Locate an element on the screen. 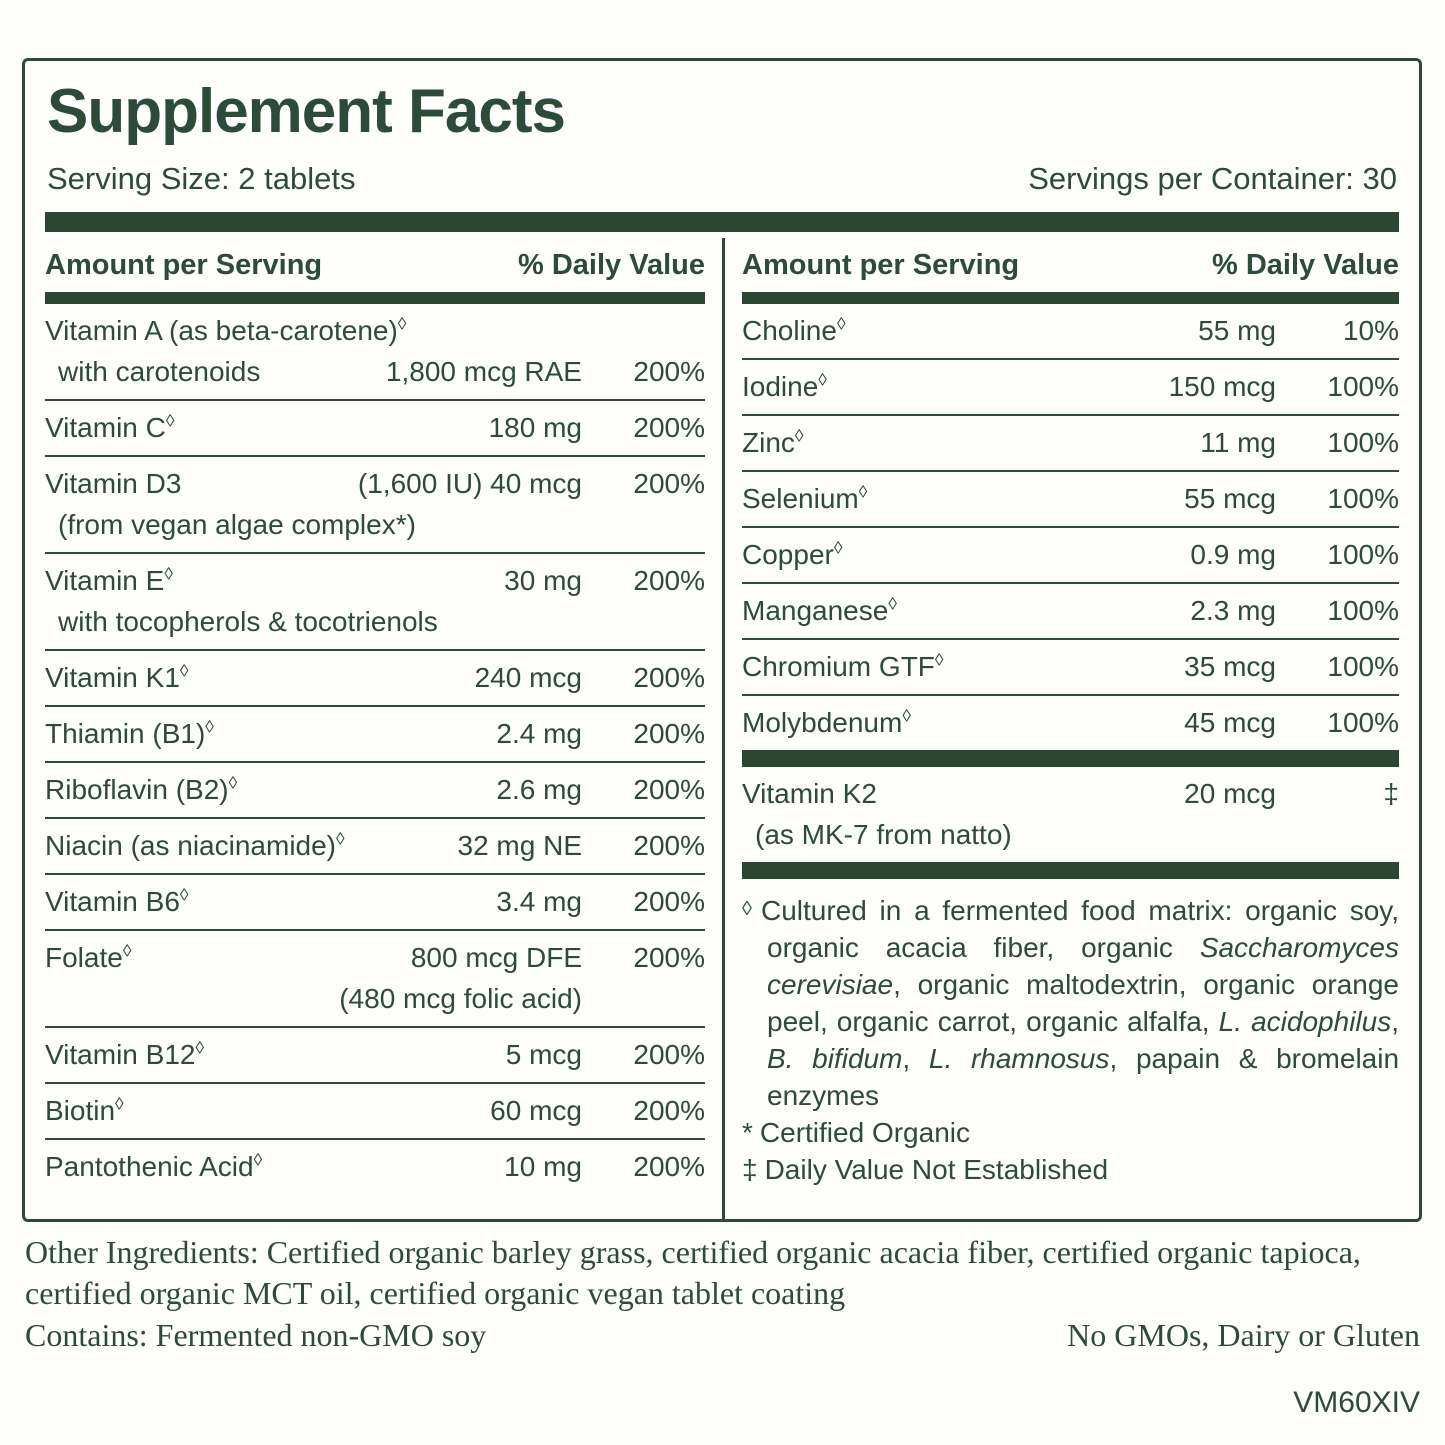 Image resolution: width=1445 pixels, height=1445 pixels. nutrient-row-line: Molybdenum◊ 45 mcg 100% is located at coordinates (1070, 723).